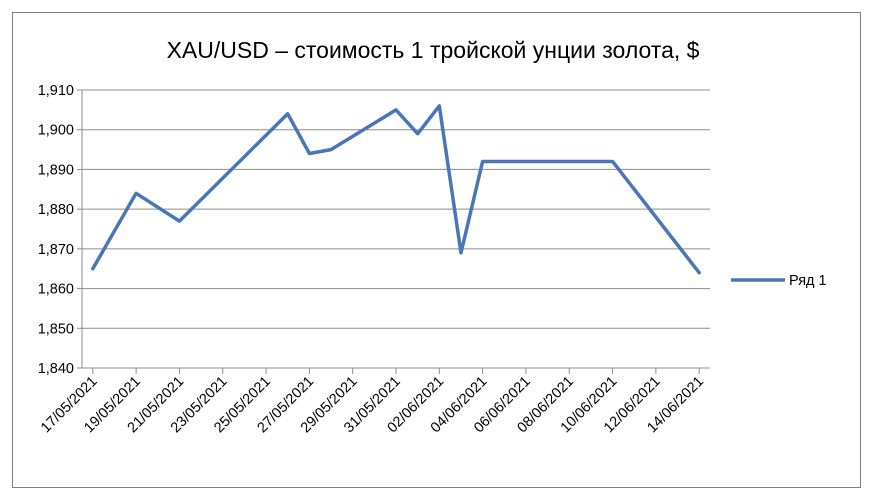  Describe the element at coordinates (56, 329) in the screenshot. I see `y-tick-label: 1,850` at that location.